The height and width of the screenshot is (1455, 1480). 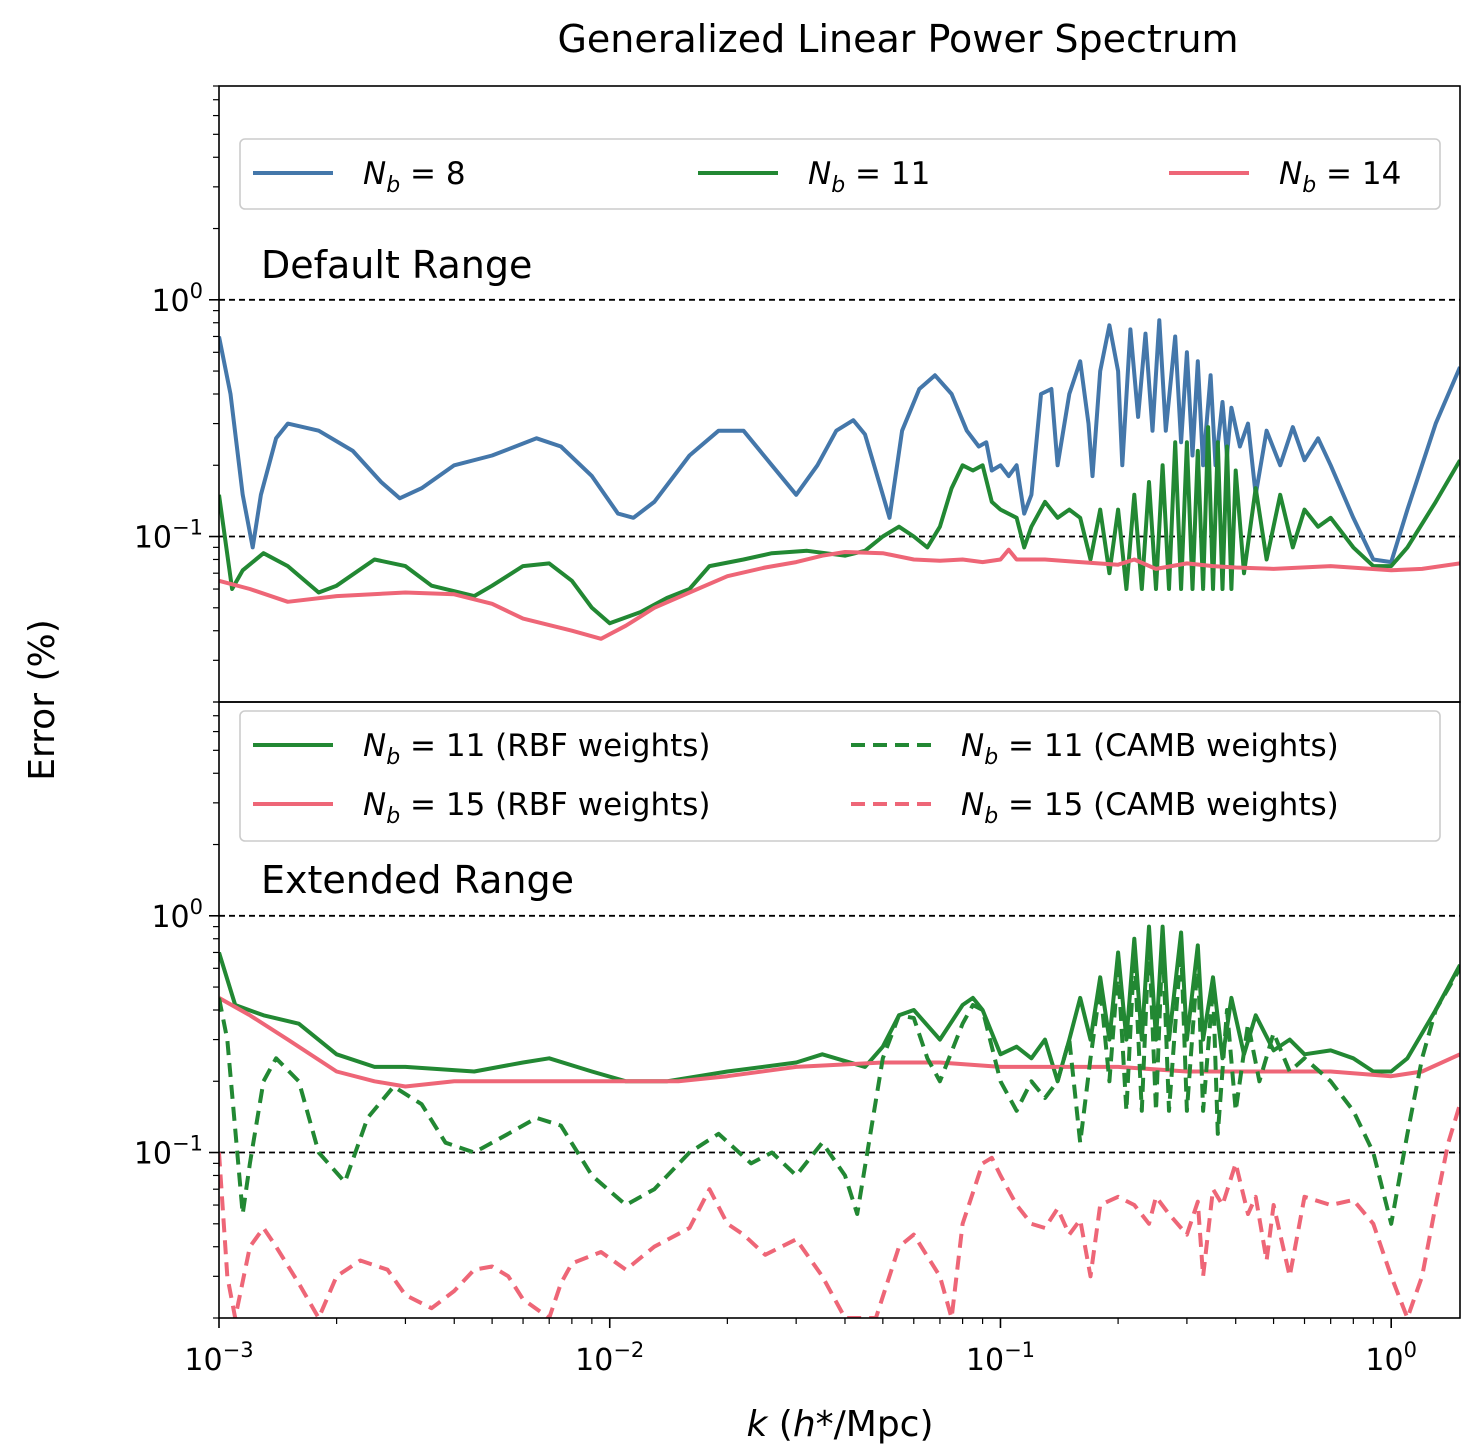 What do you see at coordinates (396, 265) in the screenshot?
I see `panel-label-default-range: Default Range` at bounding box center [396, 265].